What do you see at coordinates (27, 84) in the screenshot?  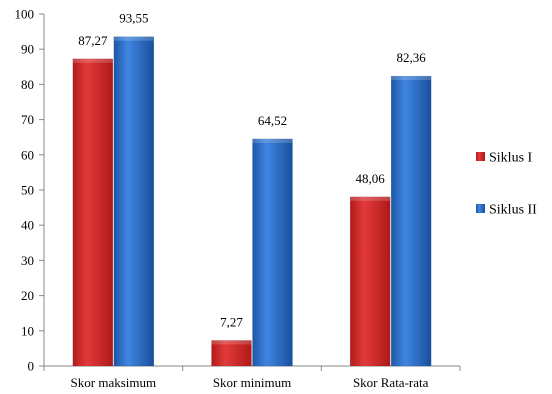 I see `y-tick-label: 80` at bounding box center [27, 84].